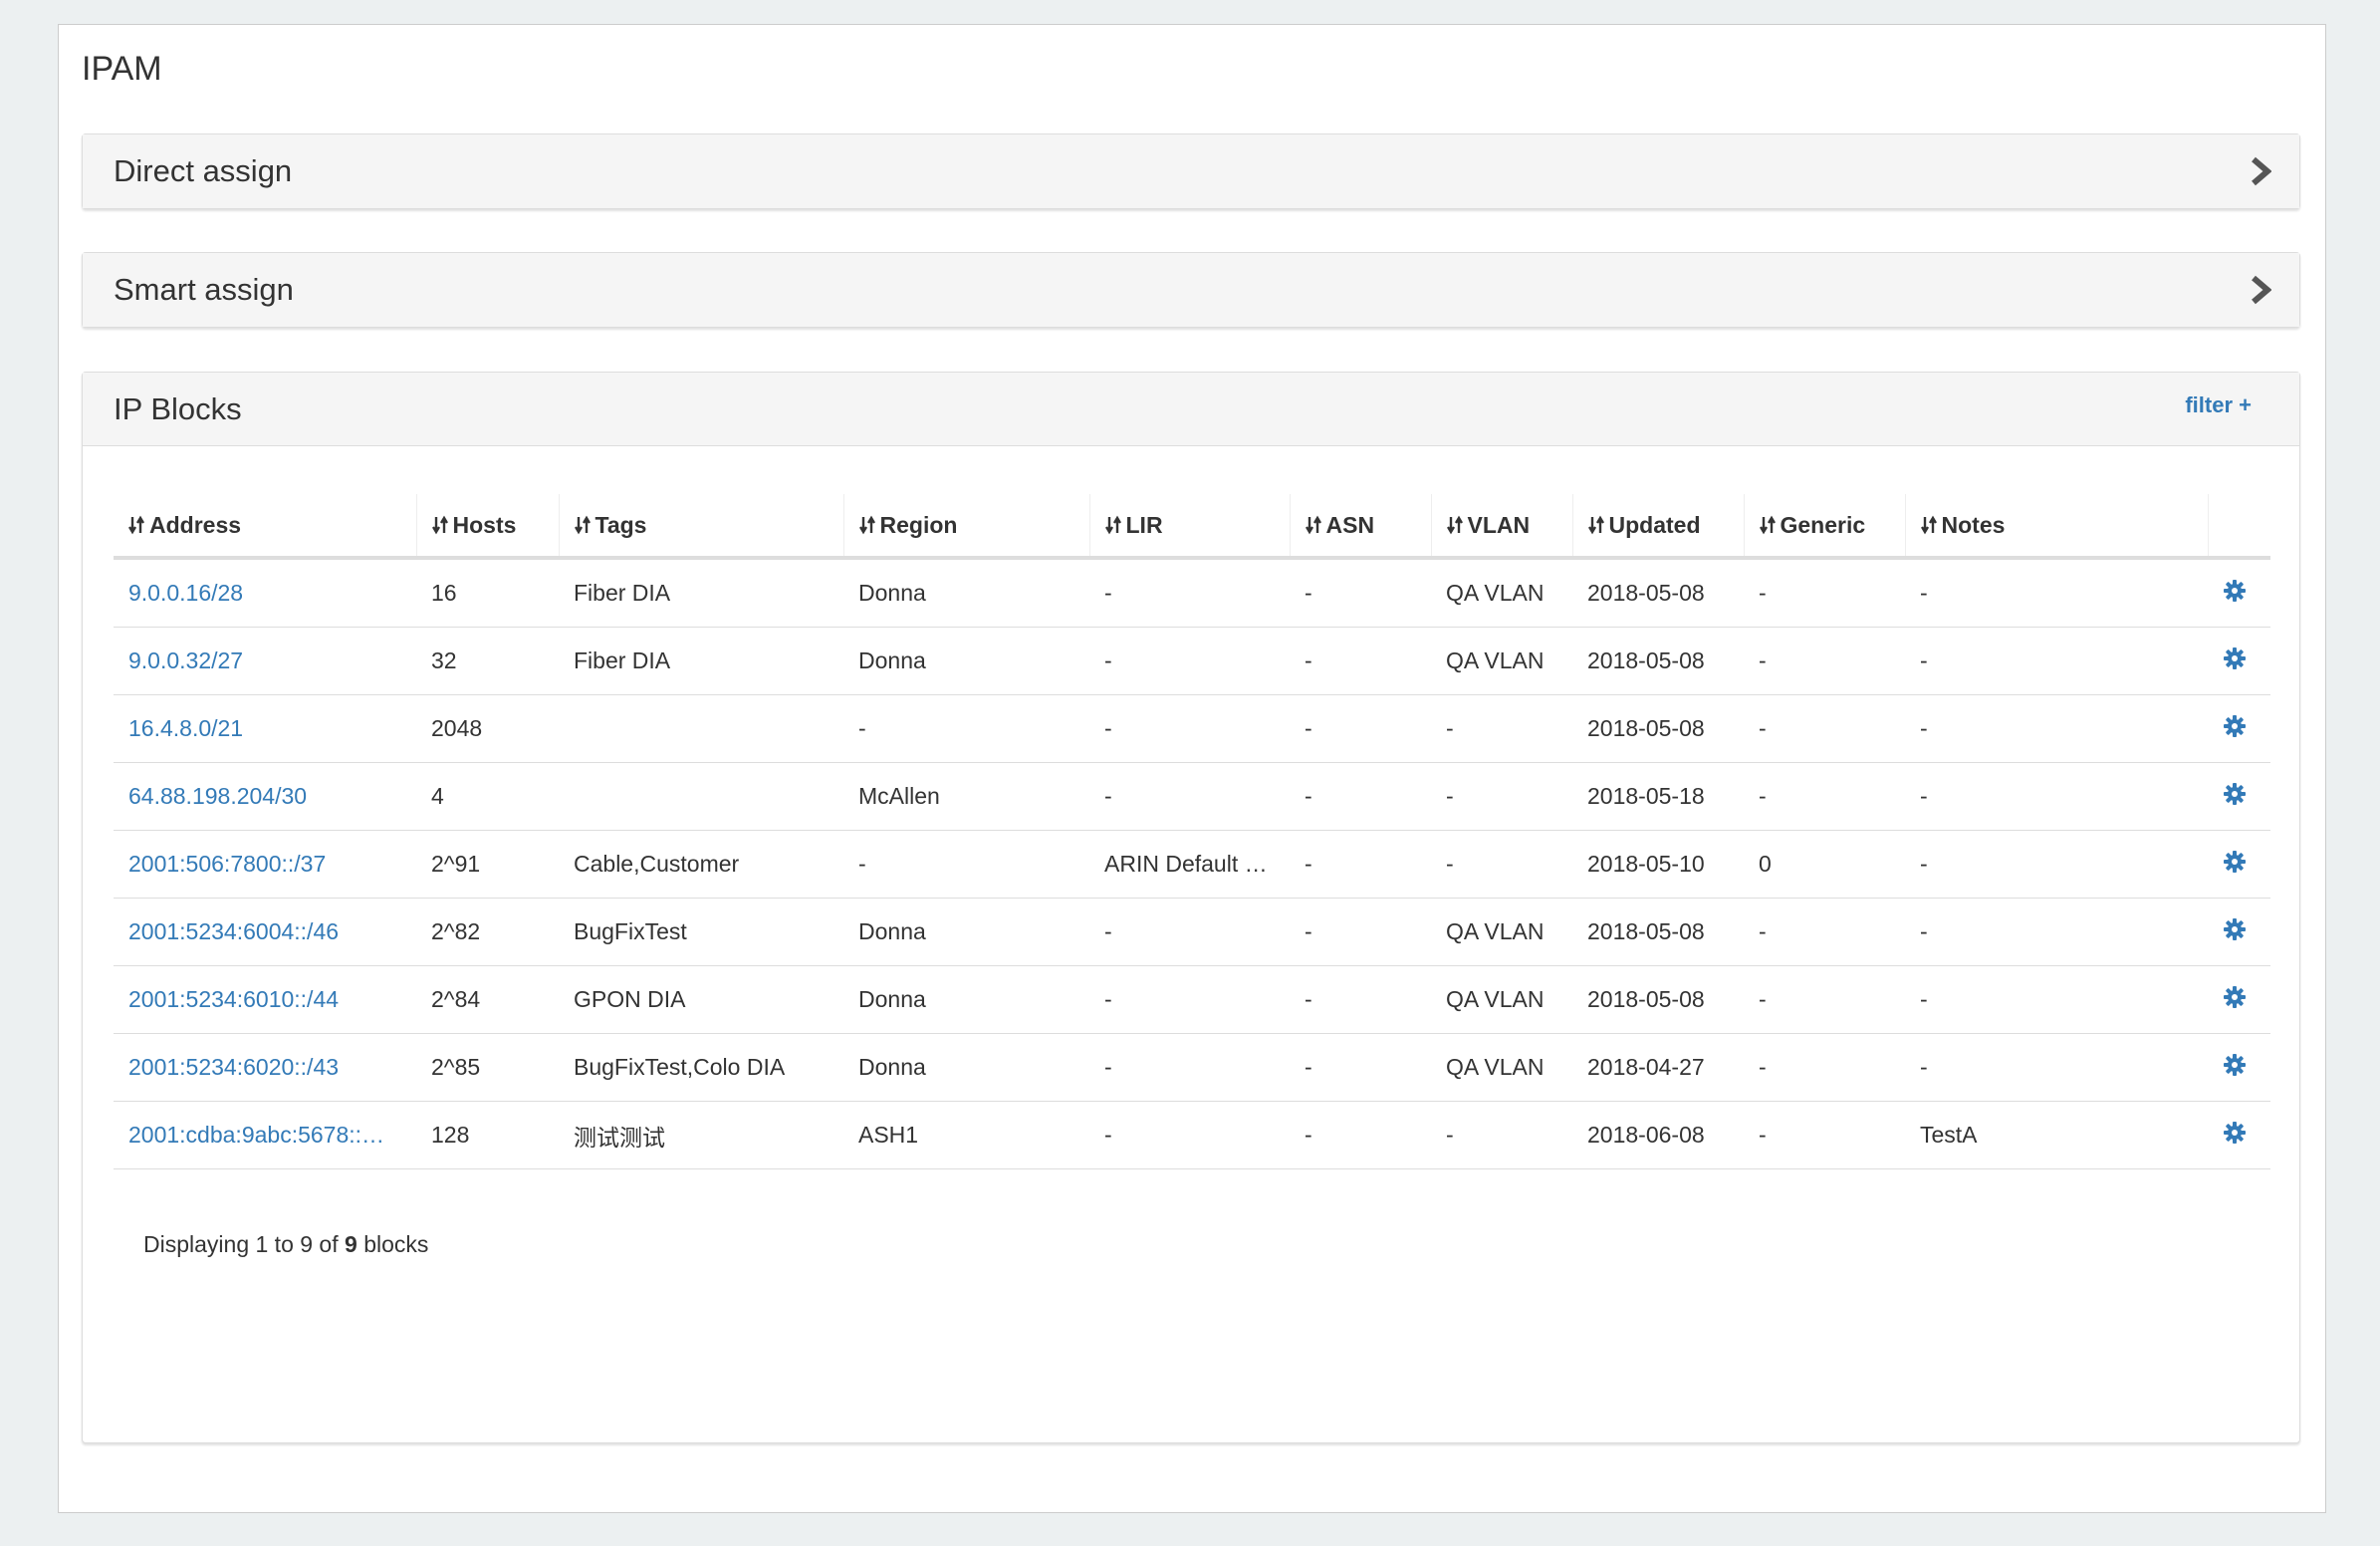 This screenshot has height=1546, width=2380. I want to click on cell: 9.0.0.32/27, so click(265, 661).